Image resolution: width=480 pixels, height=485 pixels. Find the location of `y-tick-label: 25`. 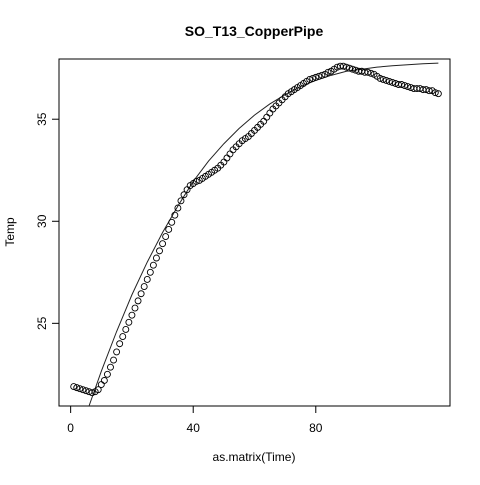

y-tick-label: 25 is located at coordinates (42, 323).